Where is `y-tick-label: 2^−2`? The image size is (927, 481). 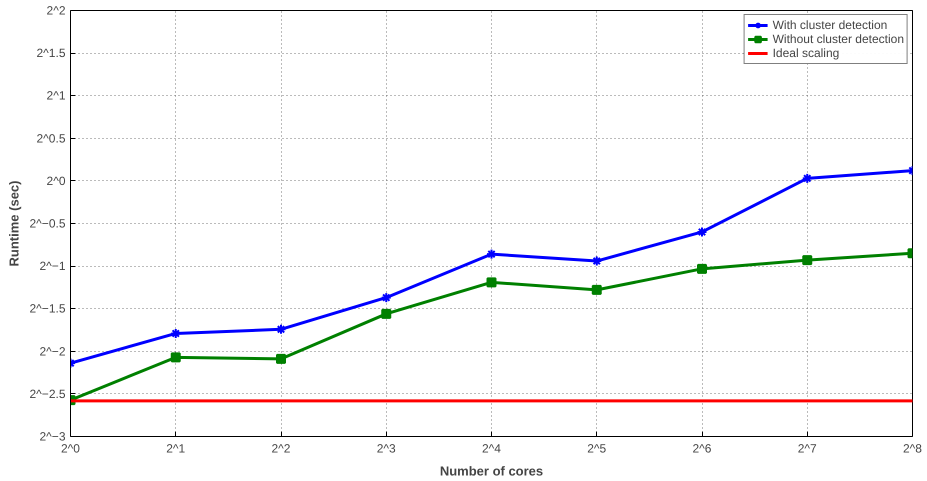 y-tick-label: 2^−2 is located at coordinates (53, 351).